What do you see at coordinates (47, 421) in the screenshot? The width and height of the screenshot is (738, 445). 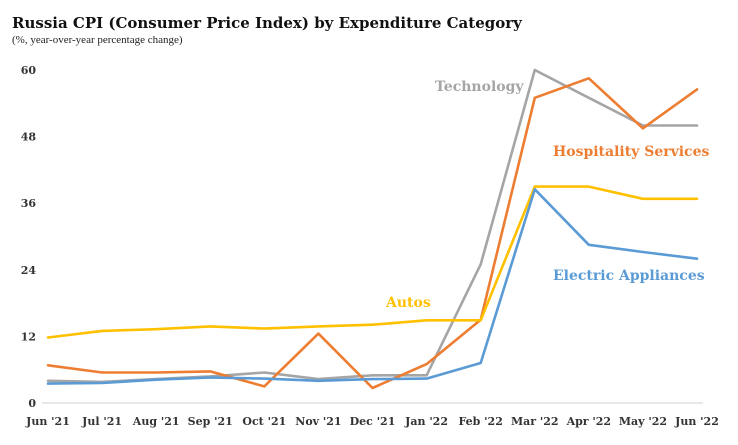 I see `x-tick-label: Jun '21` at bounding box center [47, 421].